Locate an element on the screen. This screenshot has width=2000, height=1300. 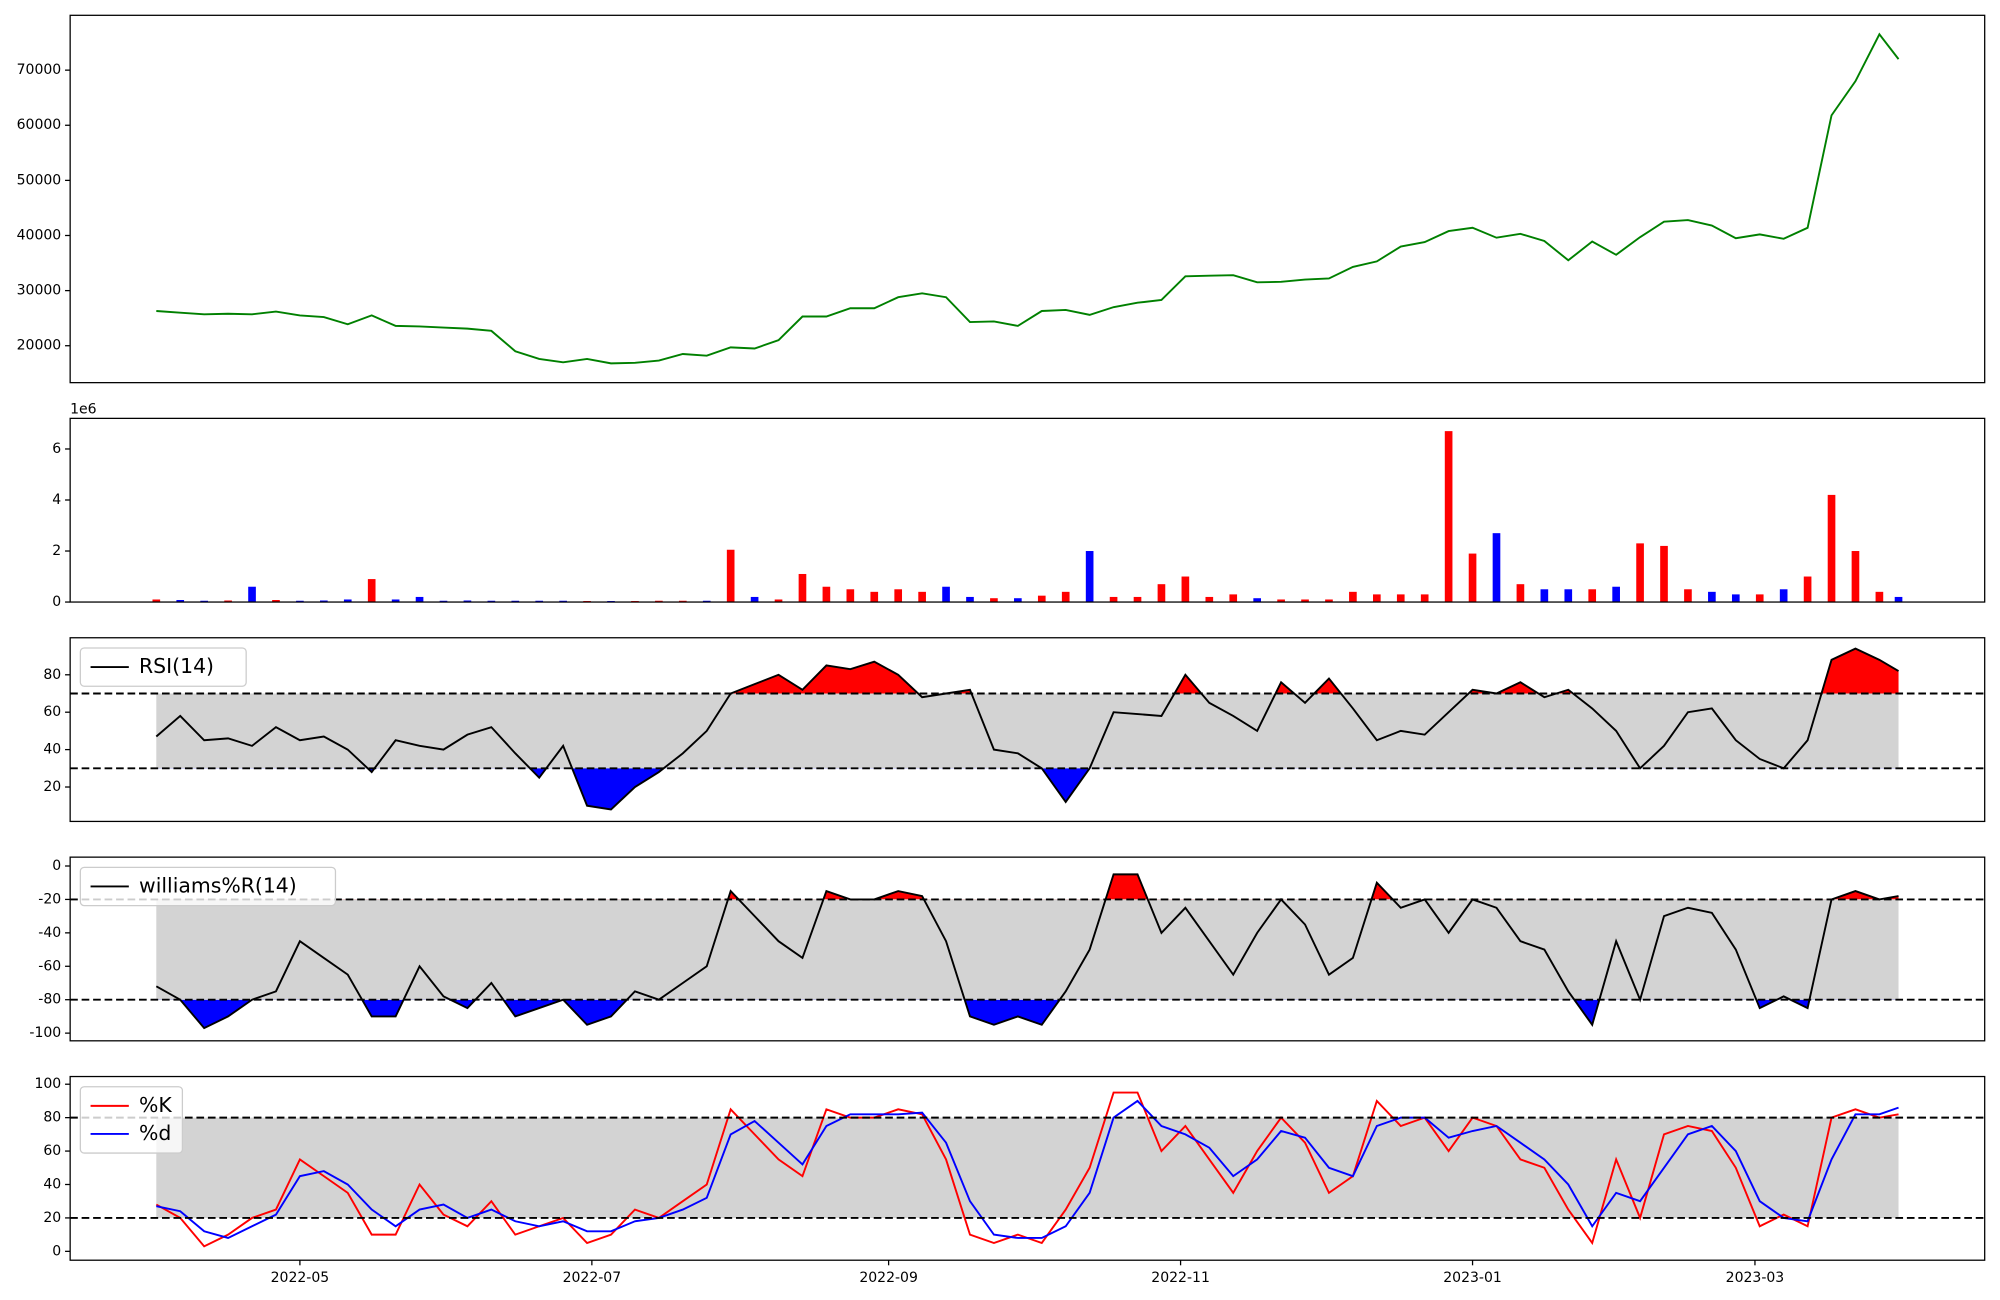
y-tick-label: -100 is located at coordinates (45, 1033).